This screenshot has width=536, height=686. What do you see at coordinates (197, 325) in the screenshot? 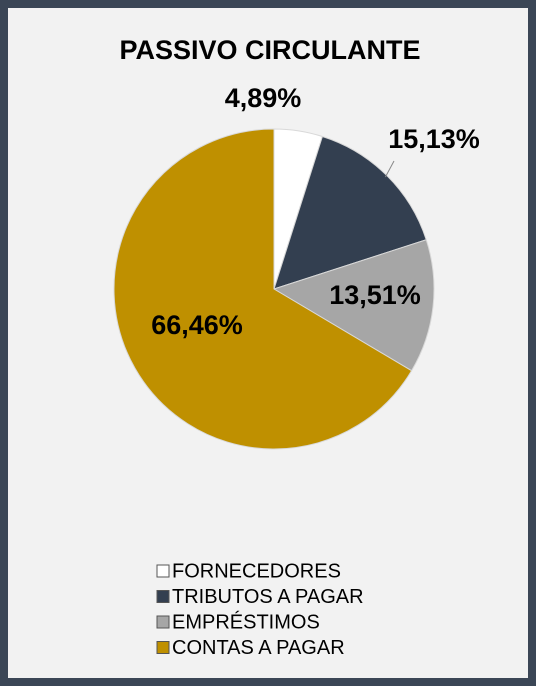
I see `data-label: 66,46%` at bounding box center [197, 325].